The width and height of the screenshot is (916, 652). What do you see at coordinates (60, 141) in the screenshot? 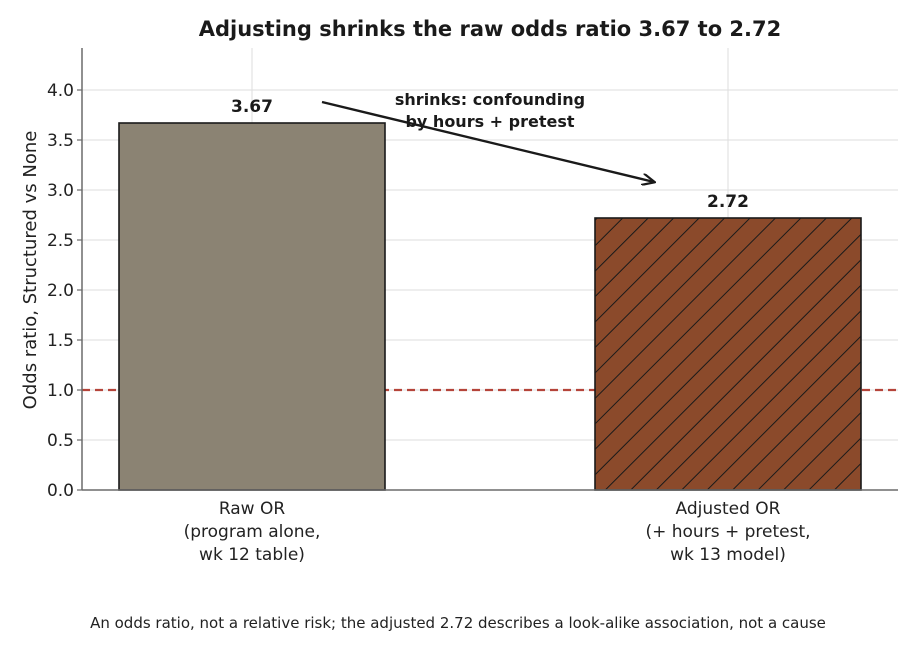
I see `y-tick-label: 3.5` at bounding box center [60, 141].